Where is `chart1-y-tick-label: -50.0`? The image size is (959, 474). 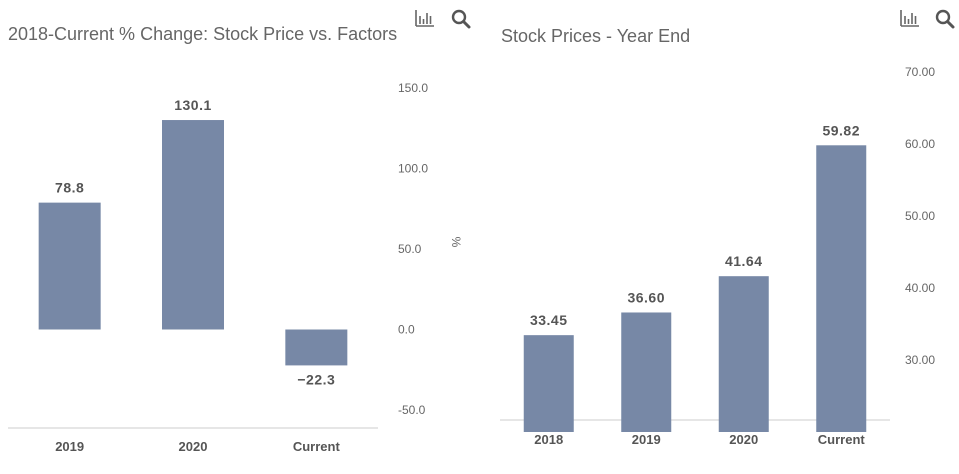
chart1-y-tick-label: -50.0 is located at coordinates (412, 410).